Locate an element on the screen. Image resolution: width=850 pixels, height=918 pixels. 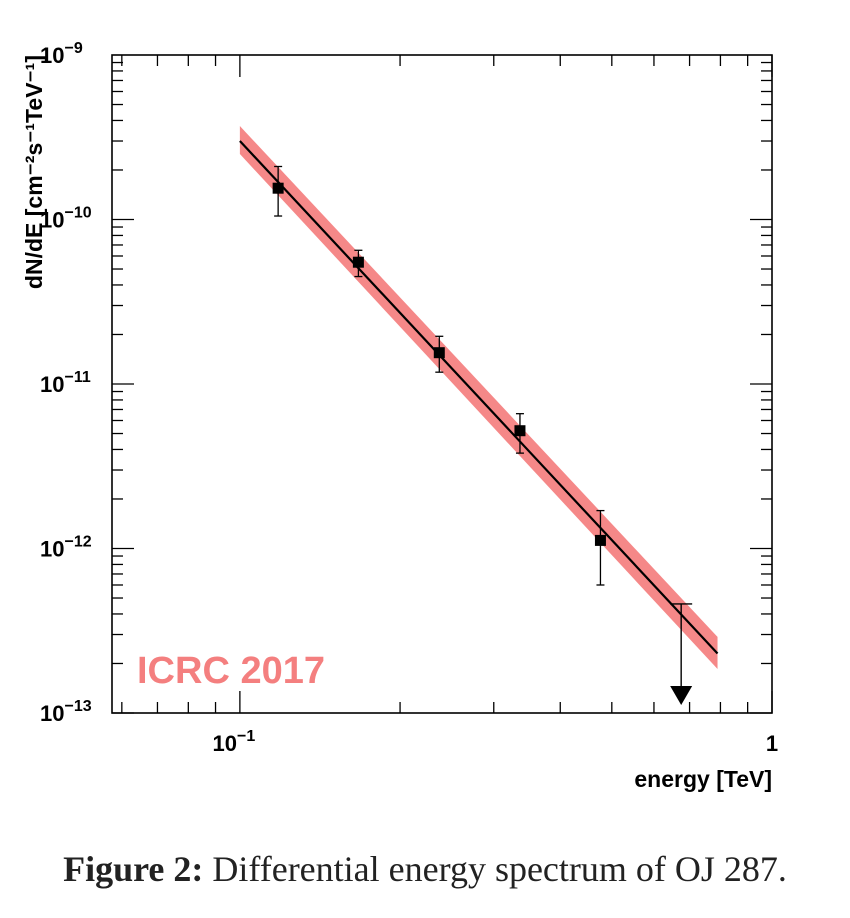
y-tick-label: 10−10 is located at coordinates (66, 219).